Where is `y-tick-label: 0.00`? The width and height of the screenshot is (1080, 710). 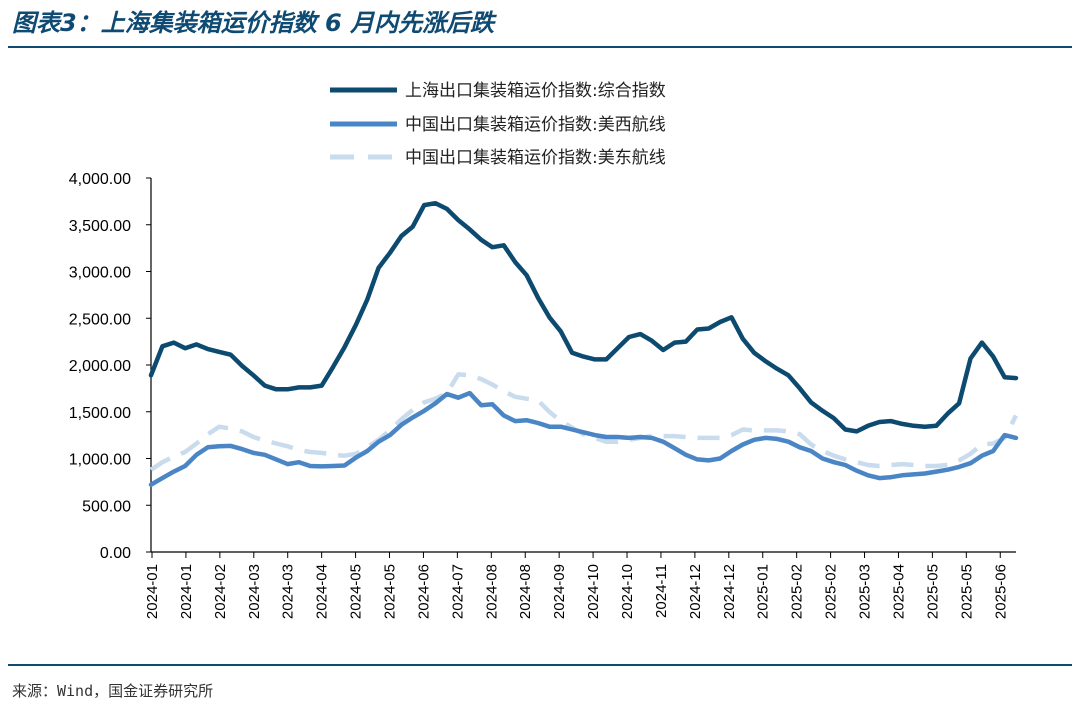 y-tick-label: 0.00 is located at coordinates (115, 553).